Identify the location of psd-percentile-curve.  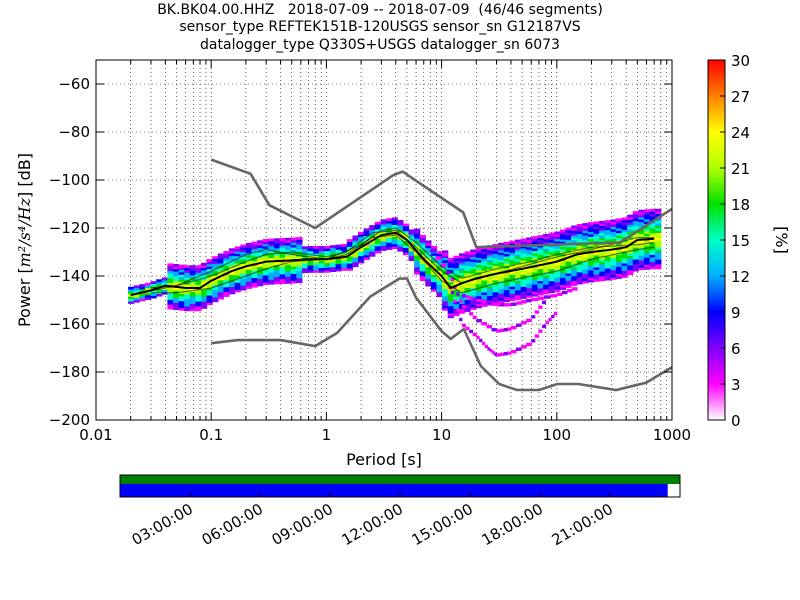
(403, 264).